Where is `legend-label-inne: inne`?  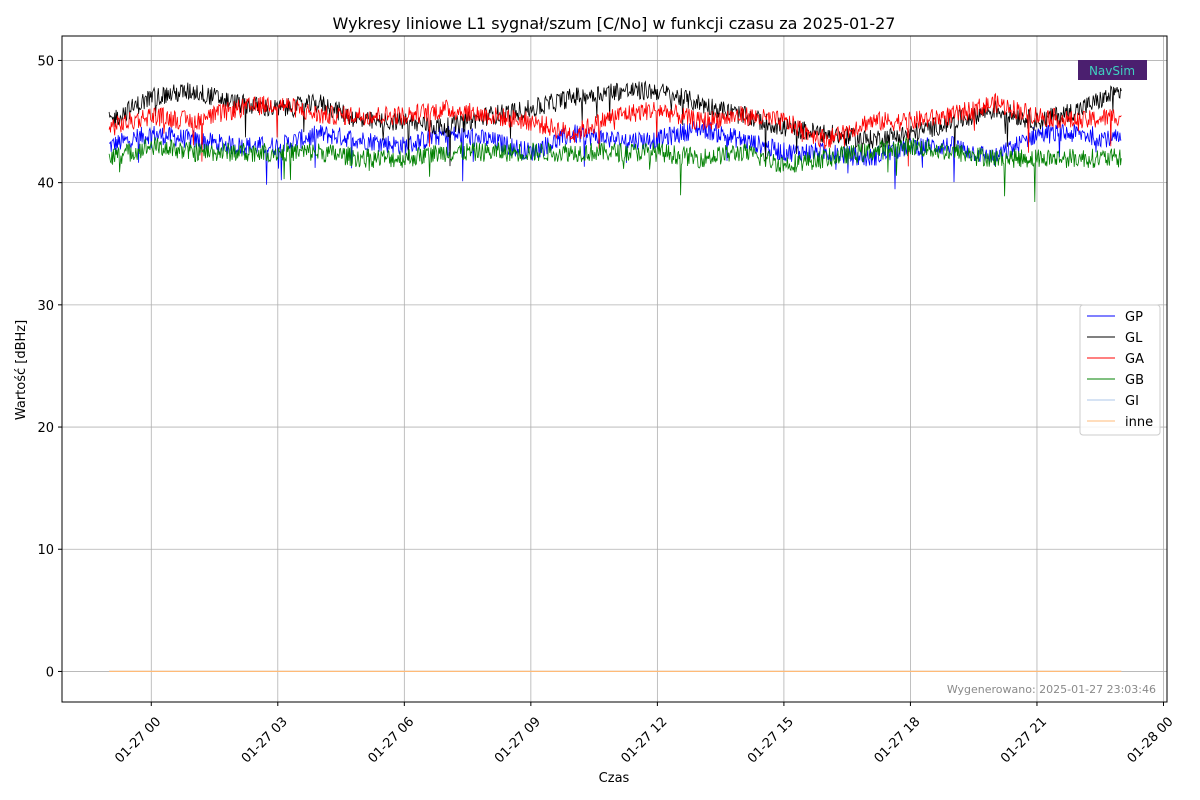 legend-label-inne: inne is located at coordinates (1139, 422).